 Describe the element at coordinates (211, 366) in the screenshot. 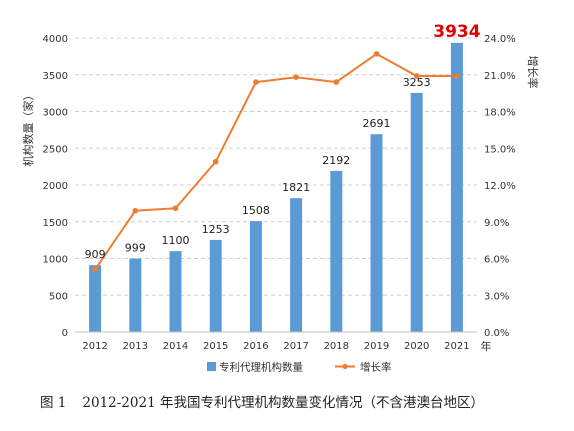

I see `legend-swatch-bar` at that location.